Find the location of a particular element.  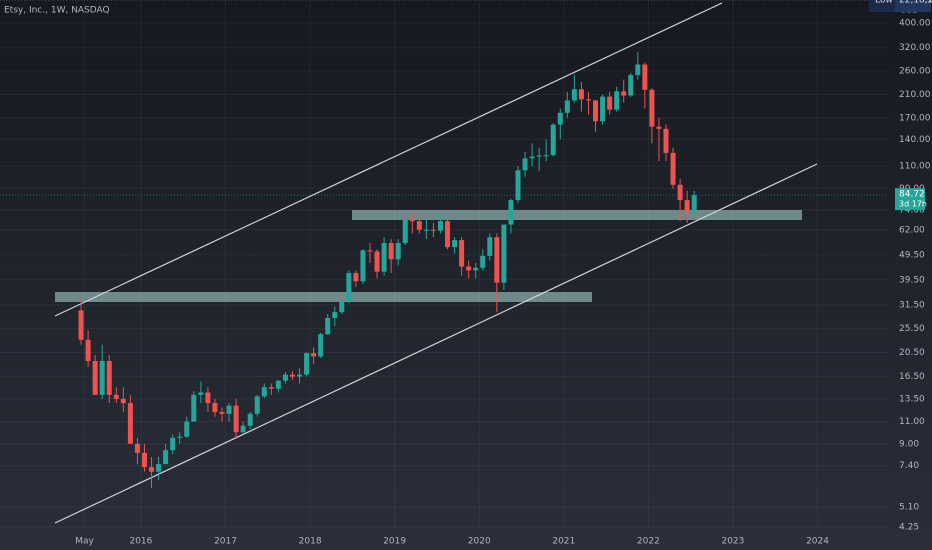

last-price-box is located at coordinates (910, 199).